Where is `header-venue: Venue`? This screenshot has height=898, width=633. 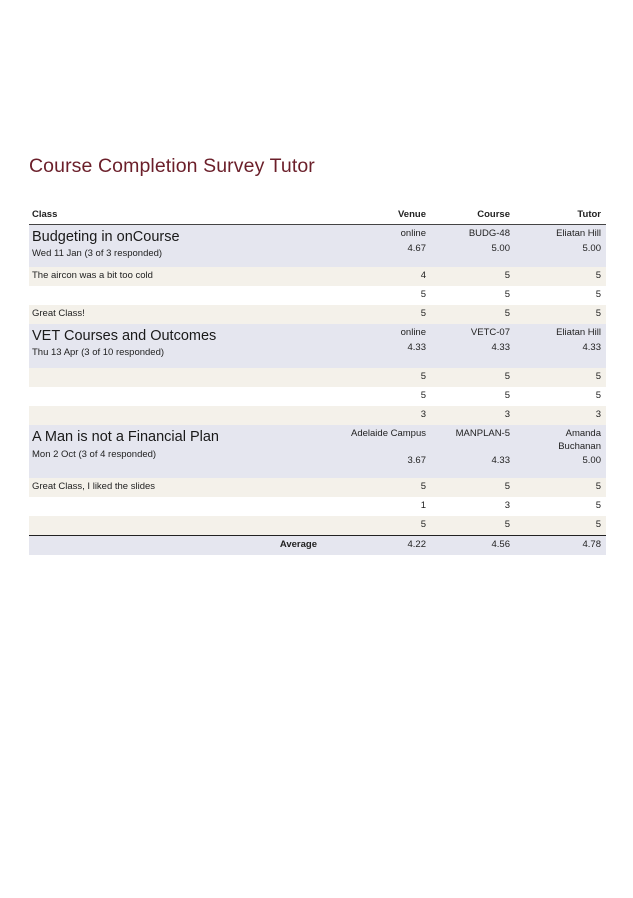
header-venue: Venue is located at coordinates (412, 214).